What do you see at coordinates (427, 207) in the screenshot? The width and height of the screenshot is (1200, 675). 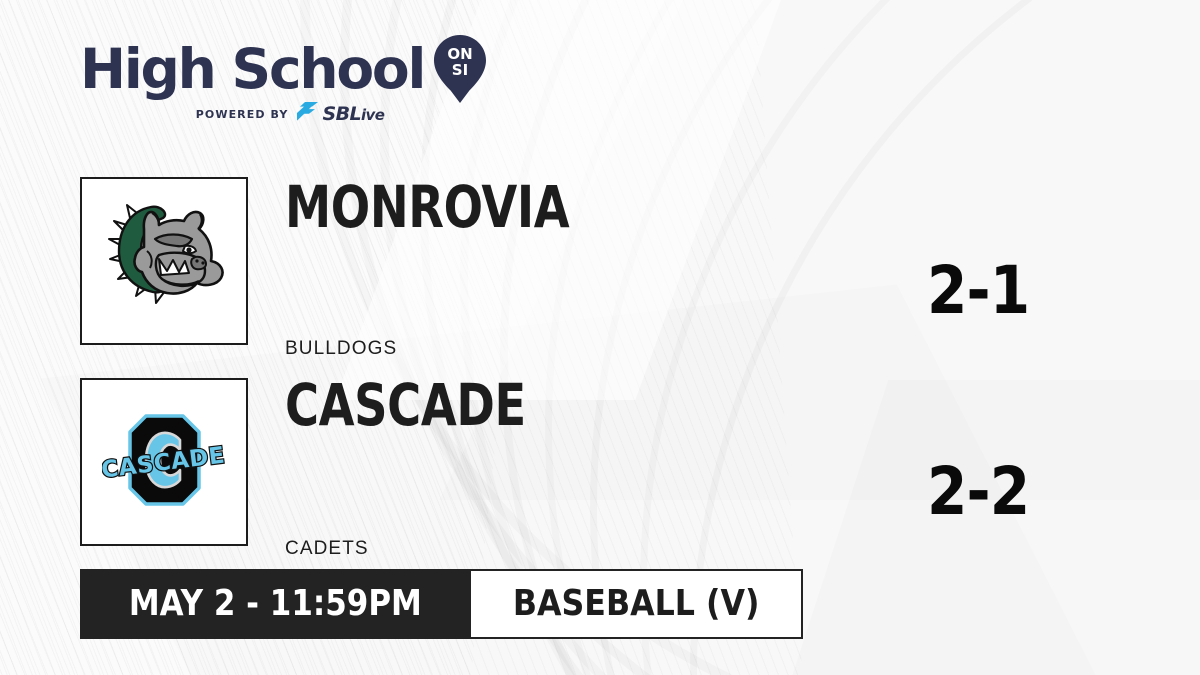 I see `team-name-monrovia: MONROVIA` at bounding box center [427, 207].